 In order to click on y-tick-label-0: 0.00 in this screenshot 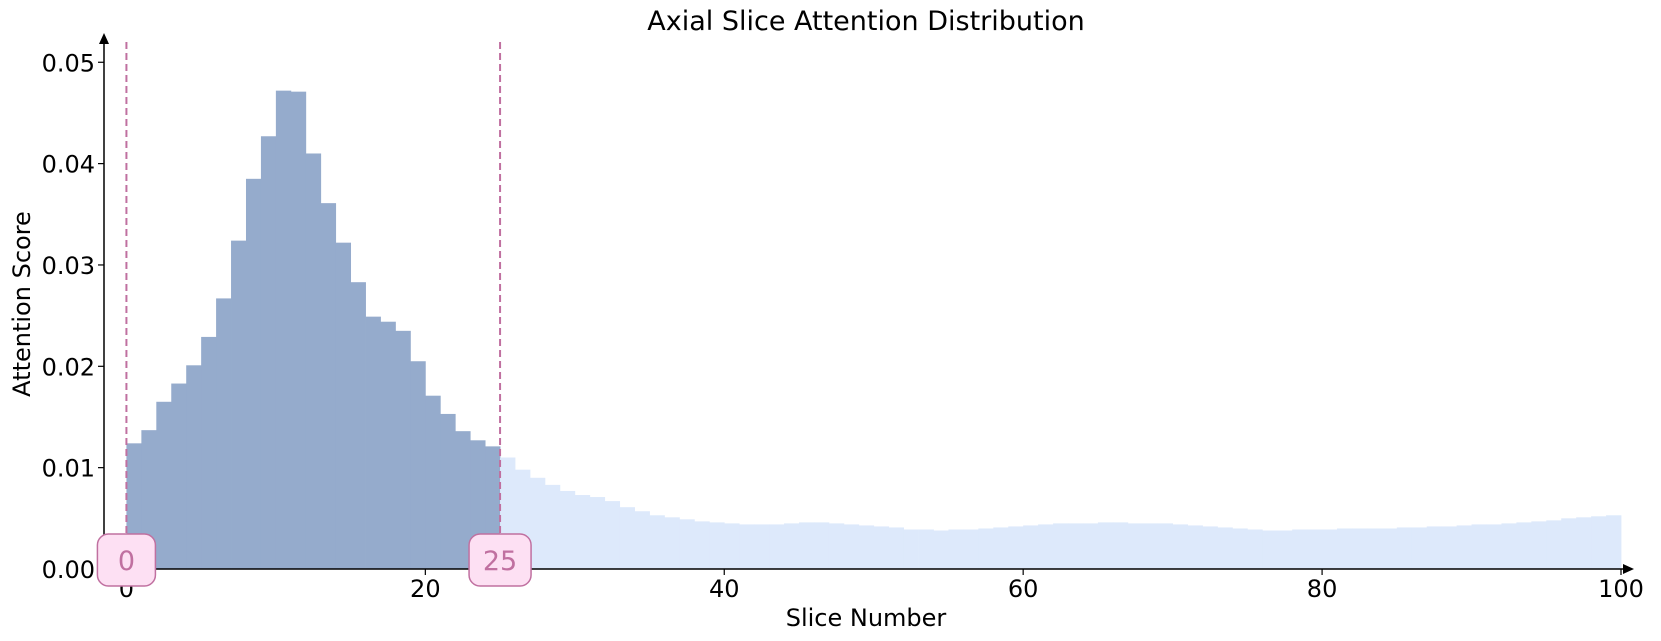, I will do `click(68, 570)`.